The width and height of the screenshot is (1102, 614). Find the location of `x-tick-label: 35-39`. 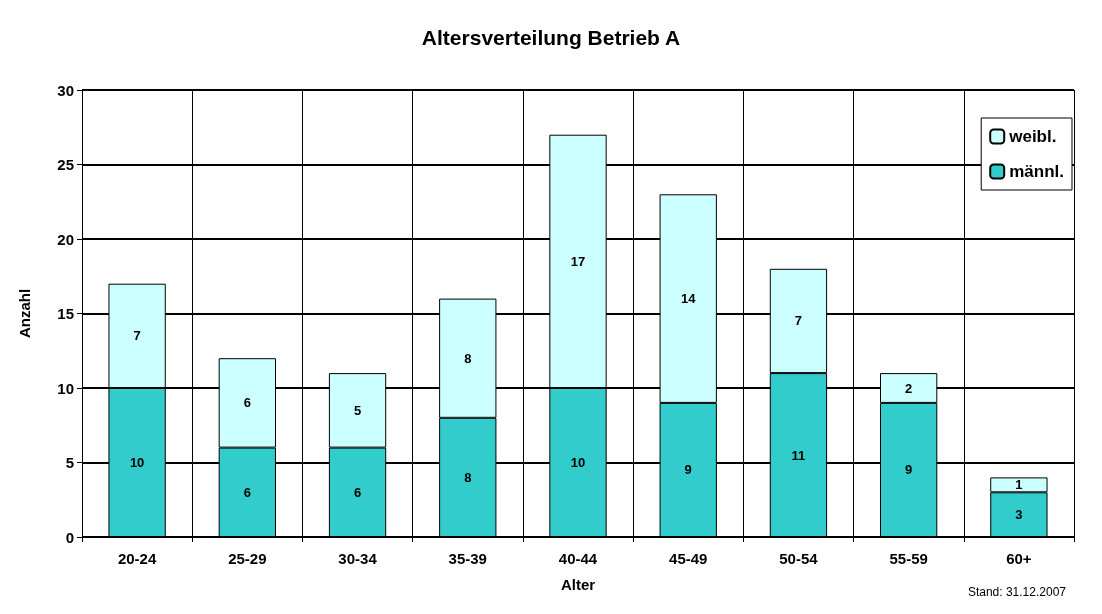

x-tick-label: 35-39 is located at coordinates (467, 558).